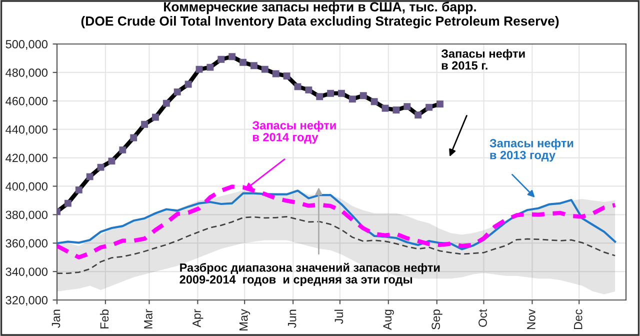 This screenshot has width=640, height=336. I want to click on y-tick-label: 380,000, so click(27, 215).